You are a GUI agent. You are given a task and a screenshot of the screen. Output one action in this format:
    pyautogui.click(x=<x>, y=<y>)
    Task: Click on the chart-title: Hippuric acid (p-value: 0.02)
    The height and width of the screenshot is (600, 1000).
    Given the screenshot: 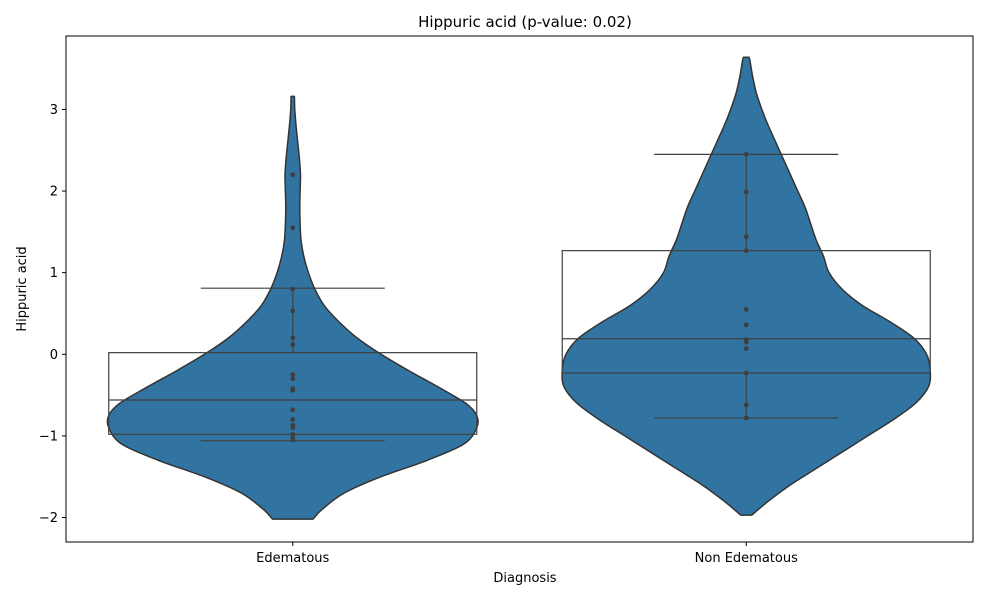 What is the action you would take?
    pyautogui.click(x=525, y=22)
    